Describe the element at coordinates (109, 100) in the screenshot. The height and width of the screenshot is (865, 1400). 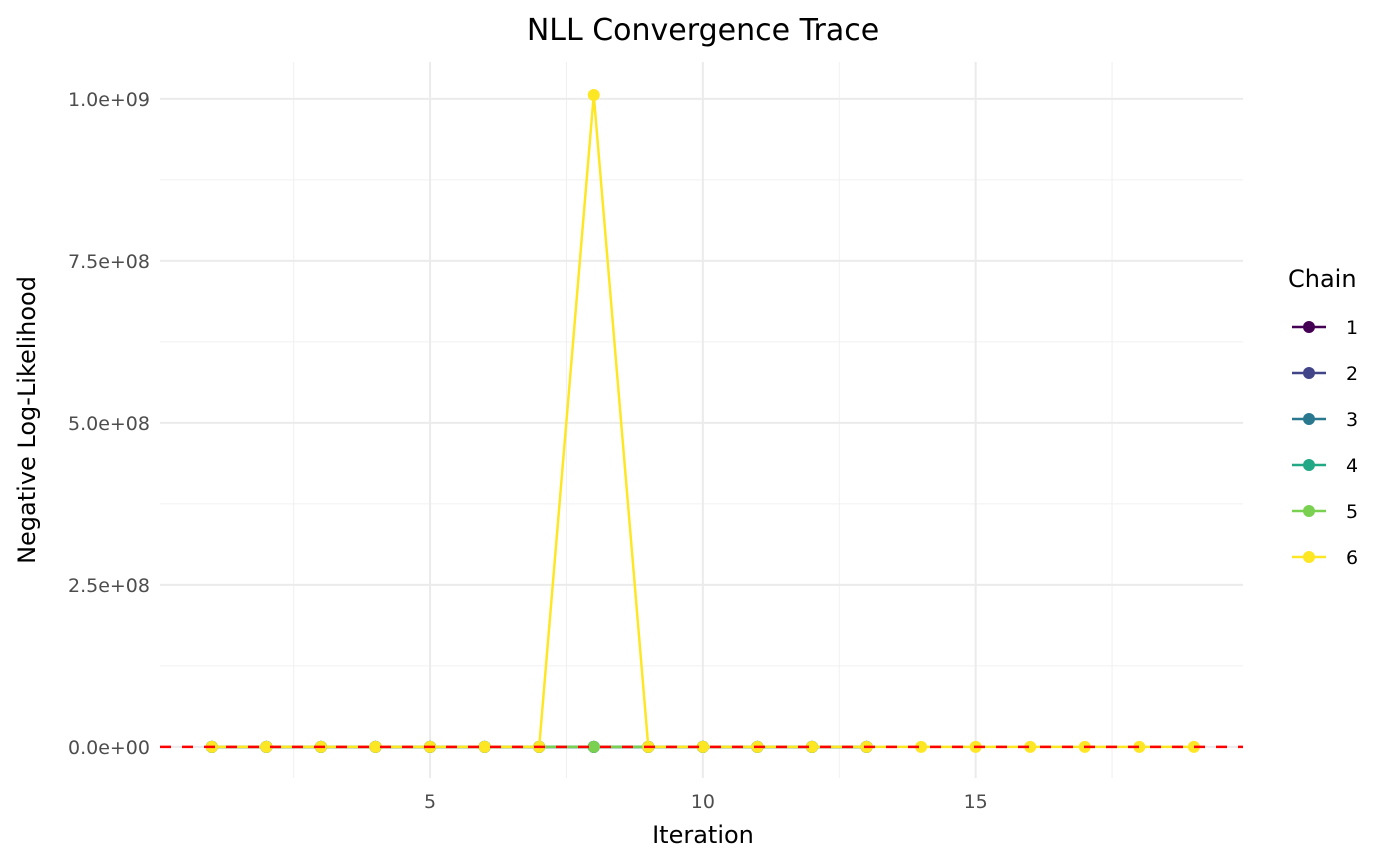
I see `y-tick-label: 1.0e+09` at that location.